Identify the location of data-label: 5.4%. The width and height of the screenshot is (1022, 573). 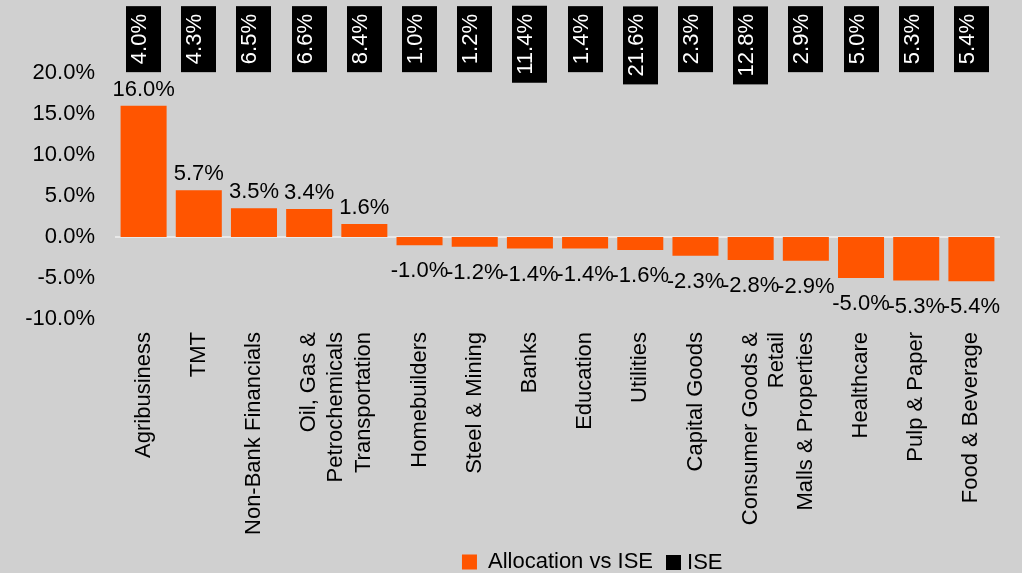
(971, 39).